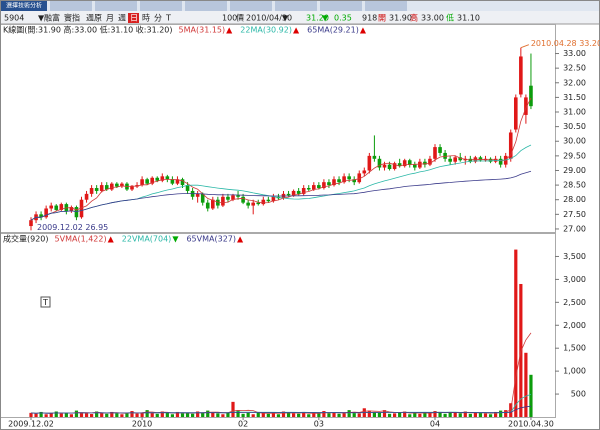  I want to click on y-tick-label: 3,000, so click(574, 279).